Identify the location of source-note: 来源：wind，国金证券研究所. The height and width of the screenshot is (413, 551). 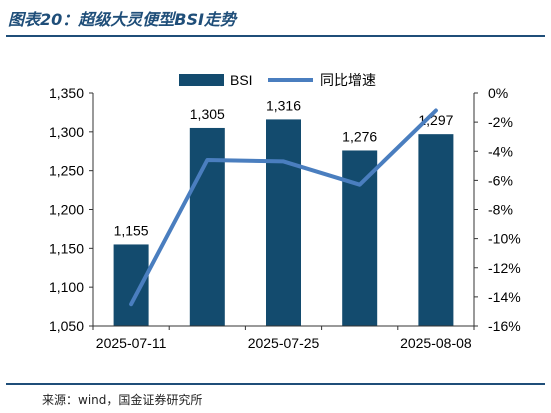
(122, 400).